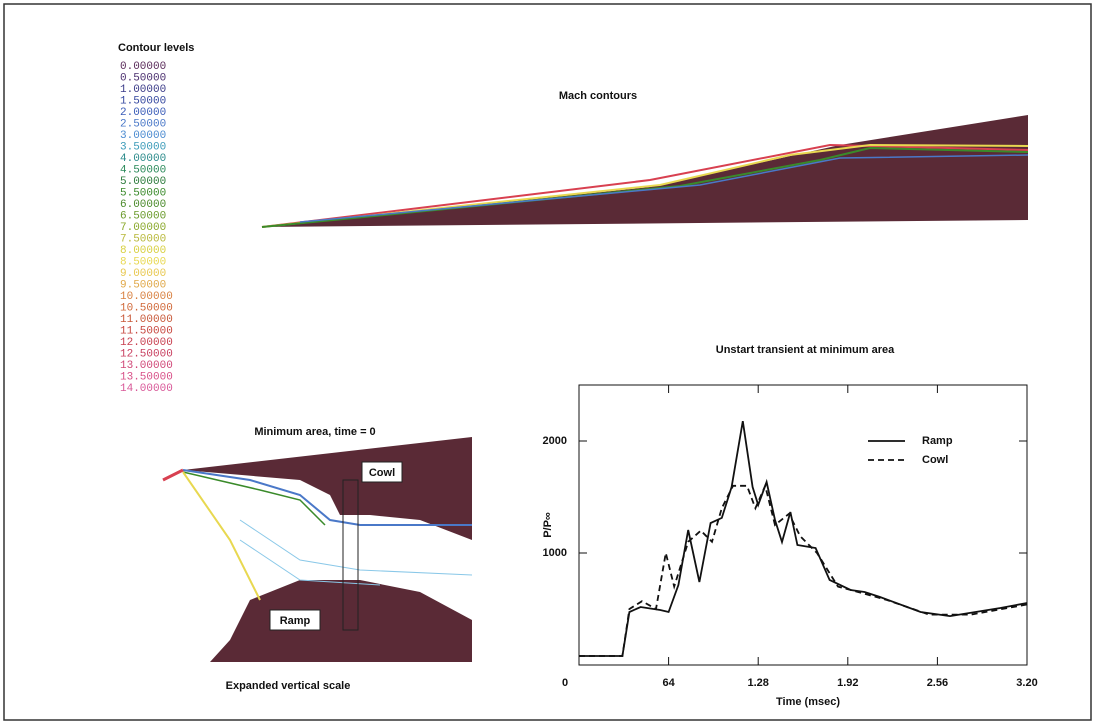 Image resolution: width=1095 pixels, height=724 pixels. What do you see at coordinates (143, 274) in the screenshot?
I see `contour-level: 9.00000` at bounding box center [143, 274].